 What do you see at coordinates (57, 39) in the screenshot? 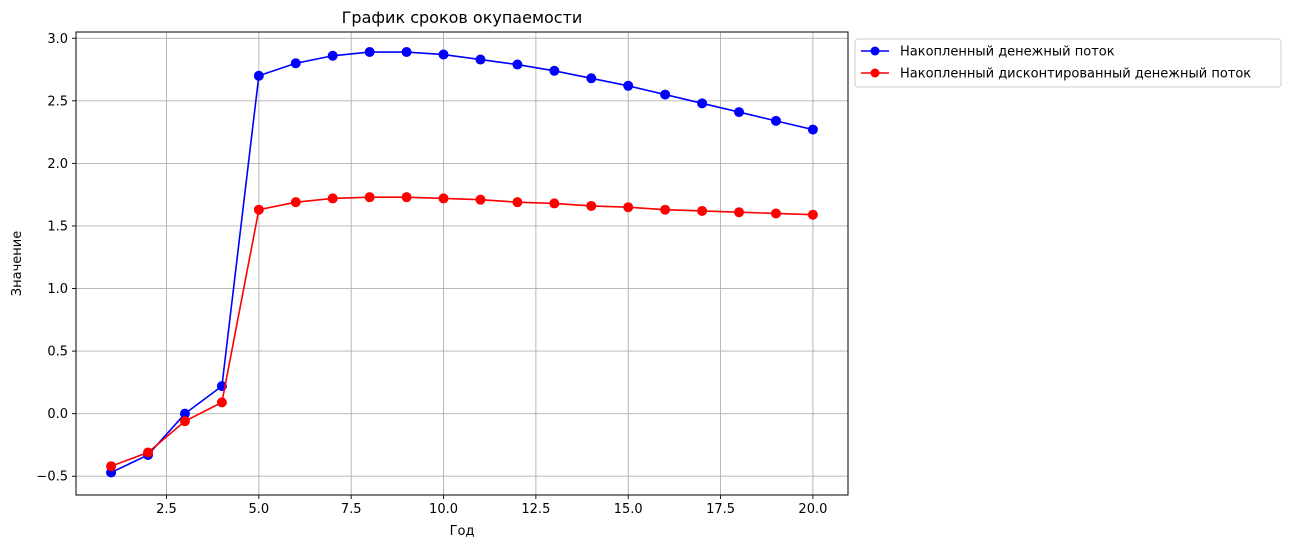
I see `y-tick-label: 3.0` at bounding box center [57, 39].